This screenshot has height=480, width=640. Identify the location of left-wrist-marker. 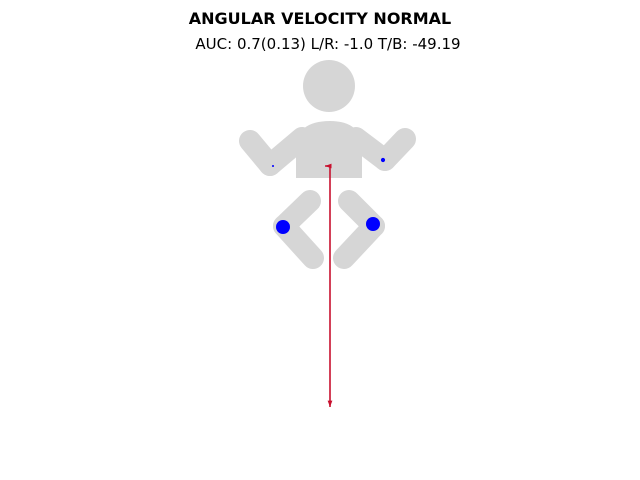
(383, 160).